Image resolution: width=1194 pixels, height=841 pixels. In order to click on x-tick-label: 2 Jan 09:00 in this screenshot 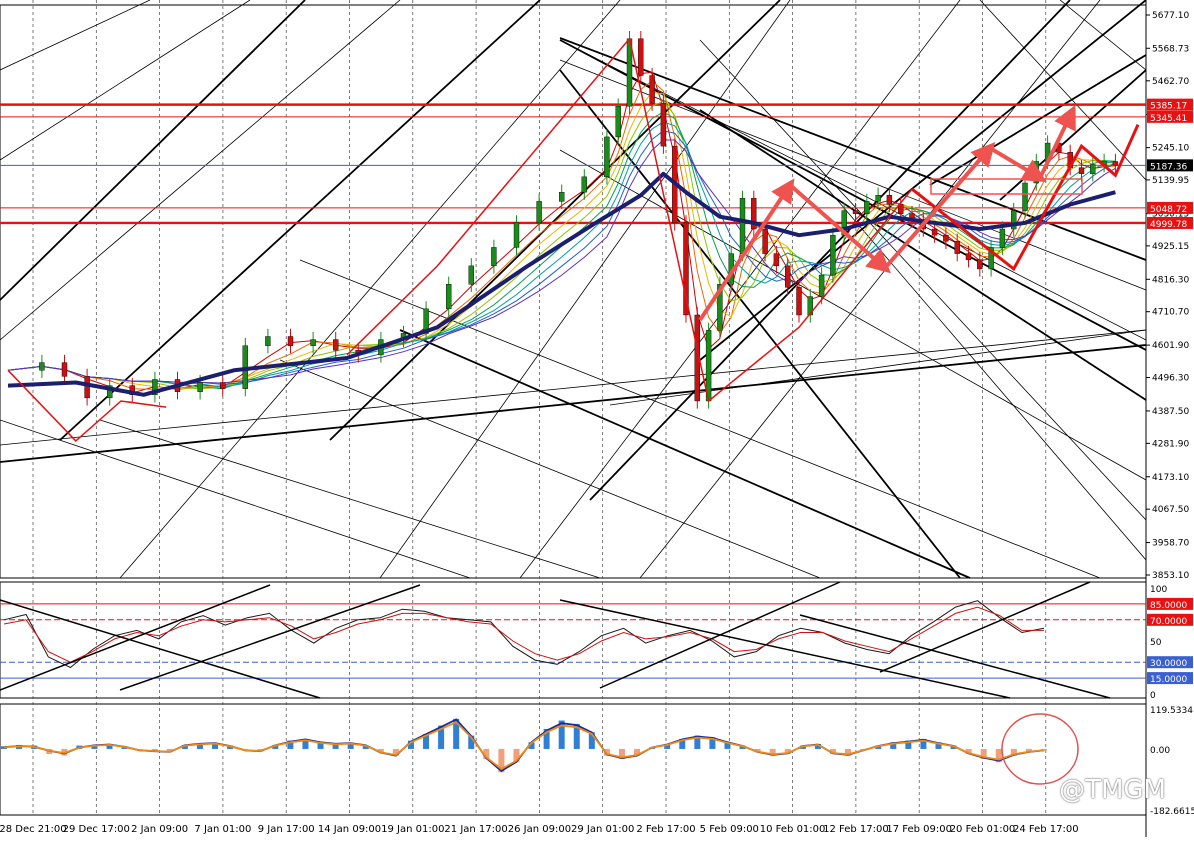, I will do `click(159, 829)`.